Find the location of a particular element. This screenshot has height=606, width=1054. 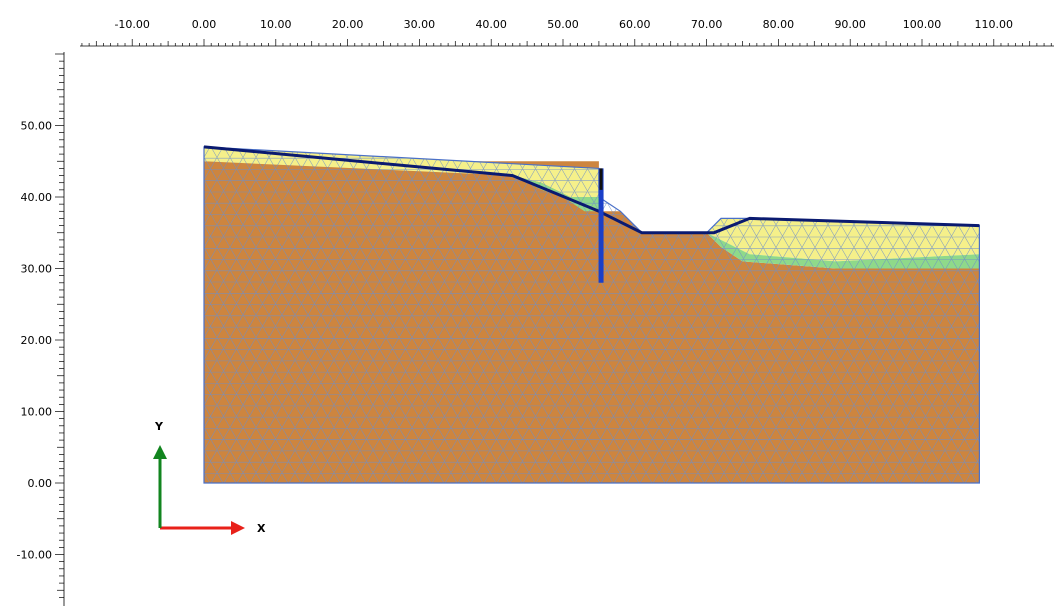

x-ruler-label: 40.00 is located at coordinates (491, 24).